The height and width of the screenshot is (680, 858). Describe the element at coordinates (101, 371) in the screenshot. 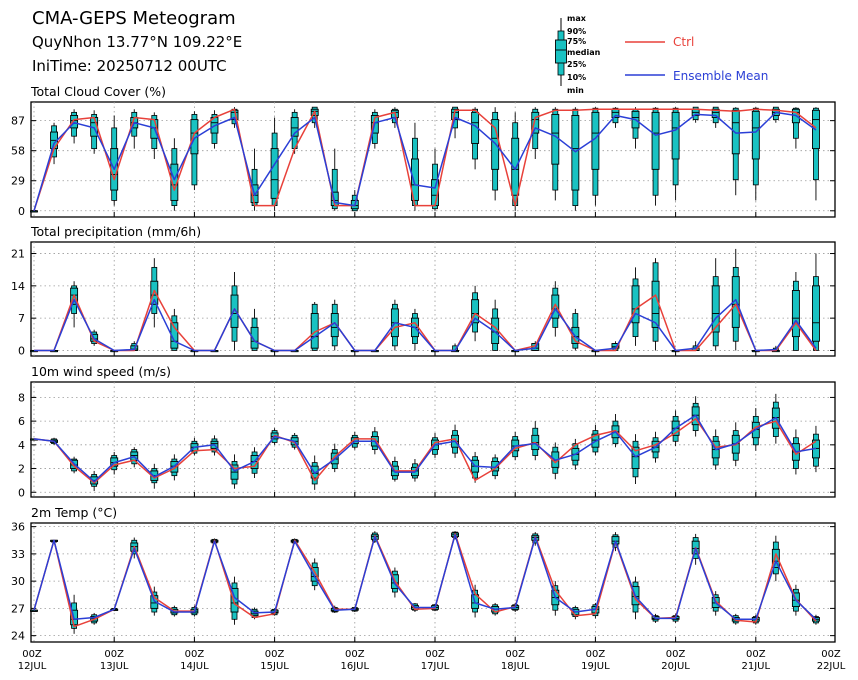

I see `panel-title: 10m wind speed (m/s)` at that location.